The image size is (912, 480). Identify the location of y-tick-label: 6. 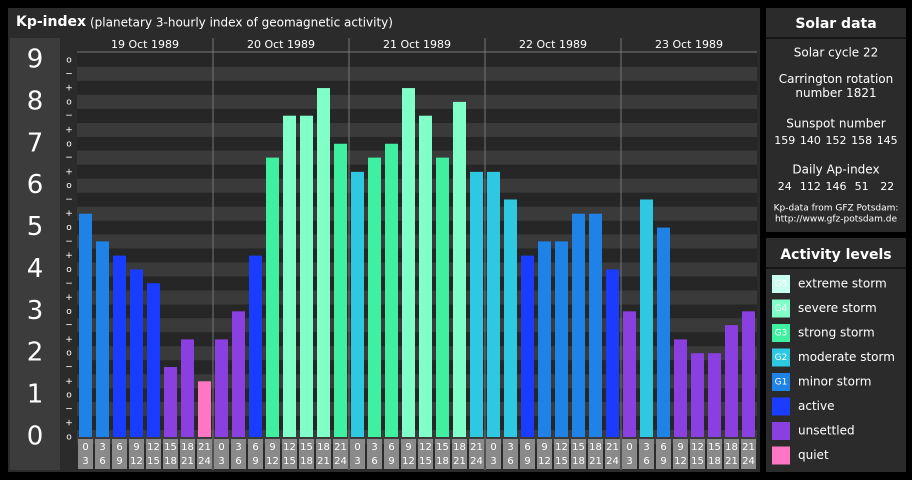
(35, 185).